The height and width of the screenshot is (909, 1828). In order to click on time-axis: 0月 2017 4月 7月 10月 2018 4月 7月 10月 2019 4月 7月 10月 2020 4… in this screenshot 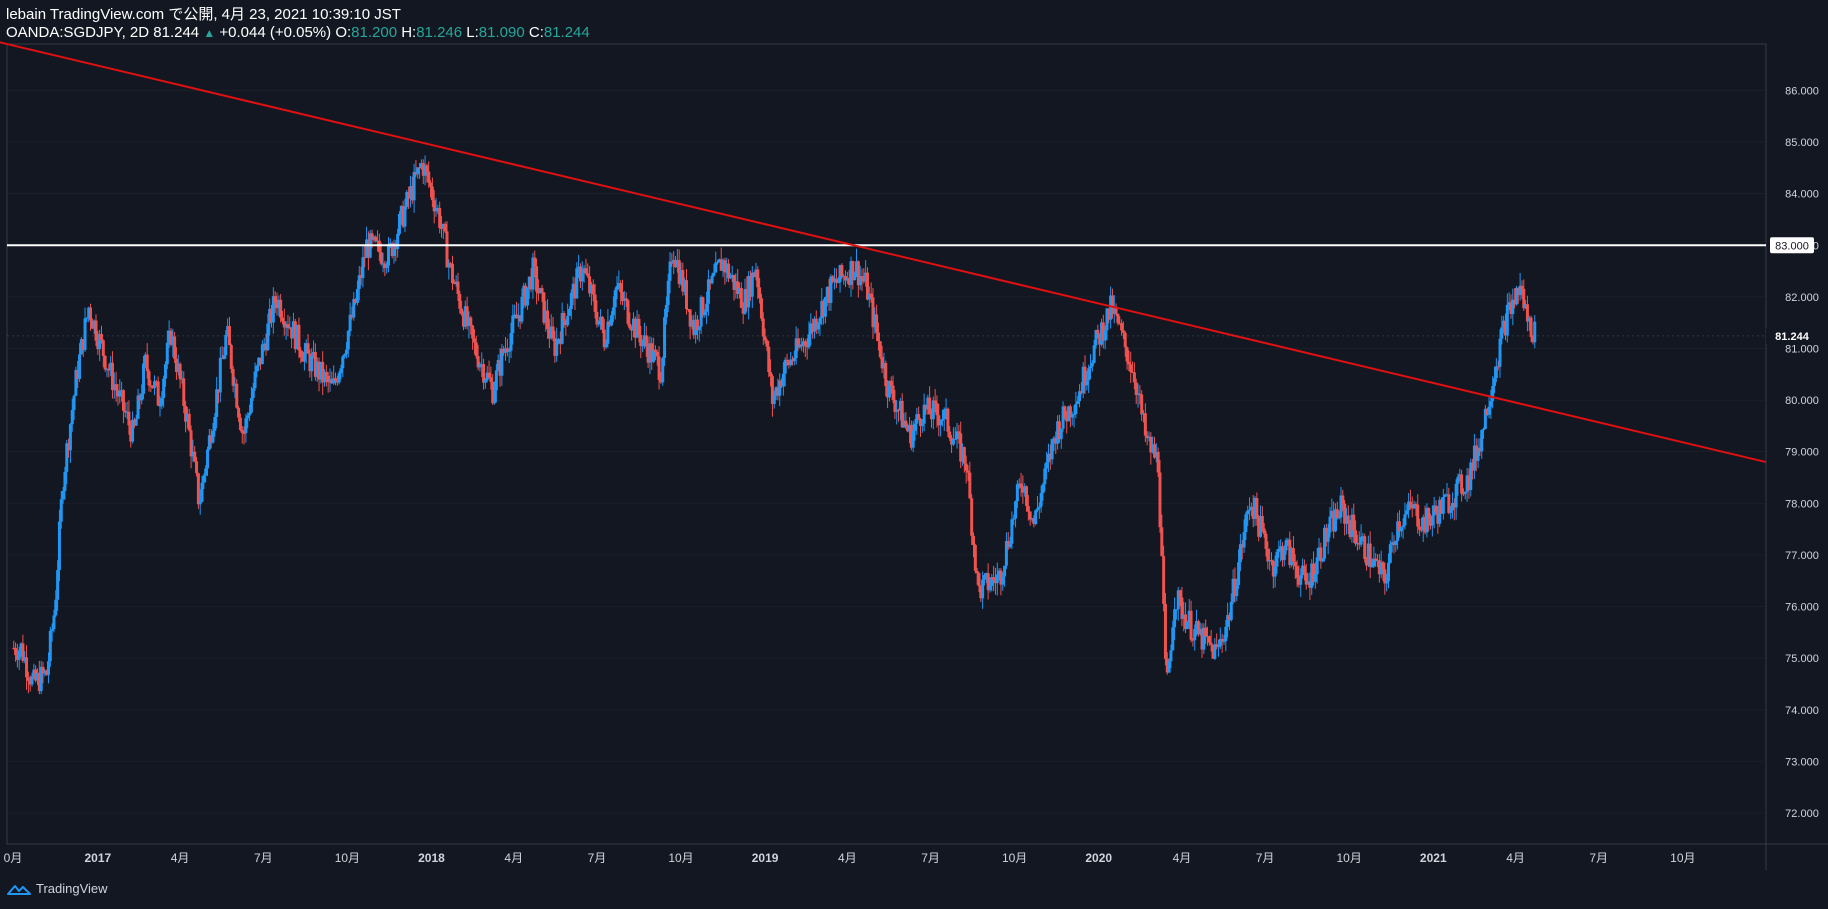, I will do `click(850, 858)`.